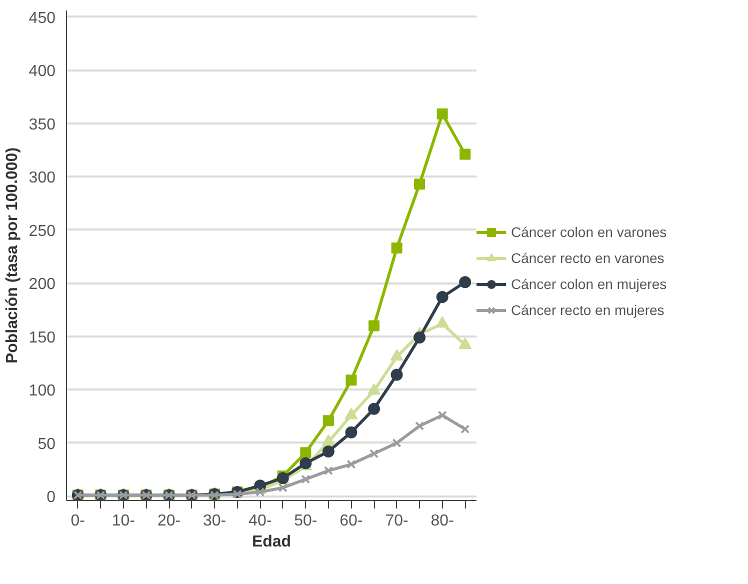 This screenshot has height=584, width=748. I want to click on legend-label: Cáncer colon en varones, so click(589, 232).